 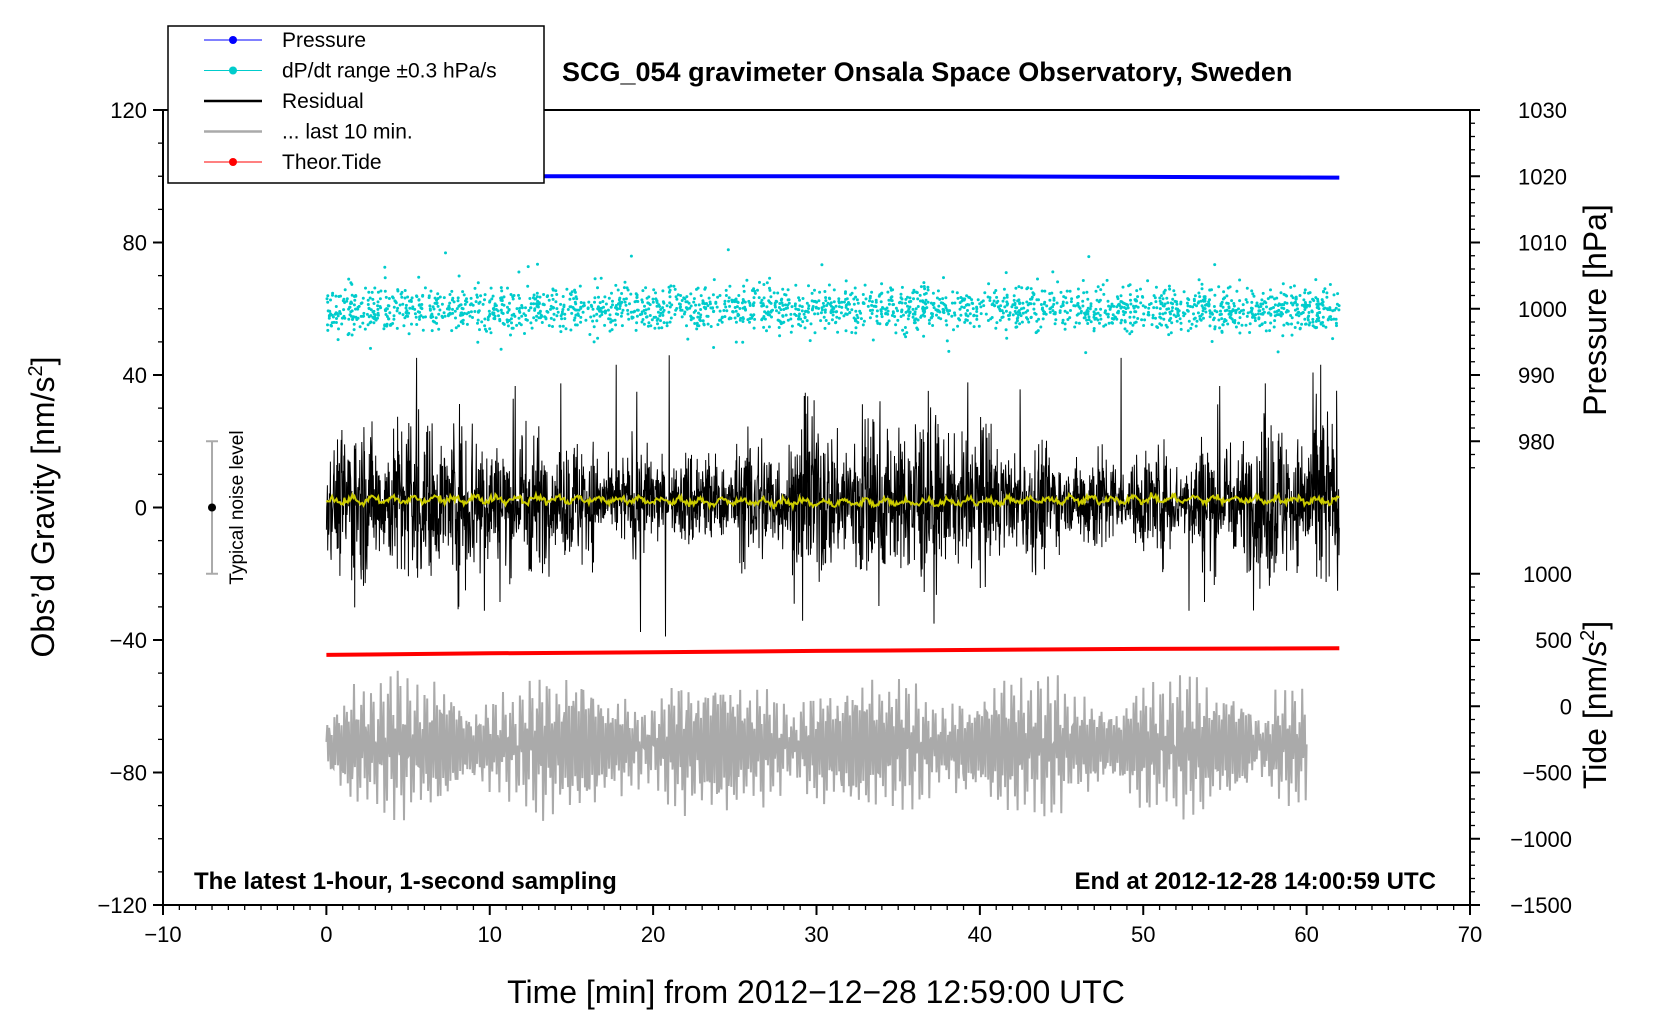 I want to click on legend-label: dP/dt range ±0.3 hPa/s, so click(x=389, y=71).